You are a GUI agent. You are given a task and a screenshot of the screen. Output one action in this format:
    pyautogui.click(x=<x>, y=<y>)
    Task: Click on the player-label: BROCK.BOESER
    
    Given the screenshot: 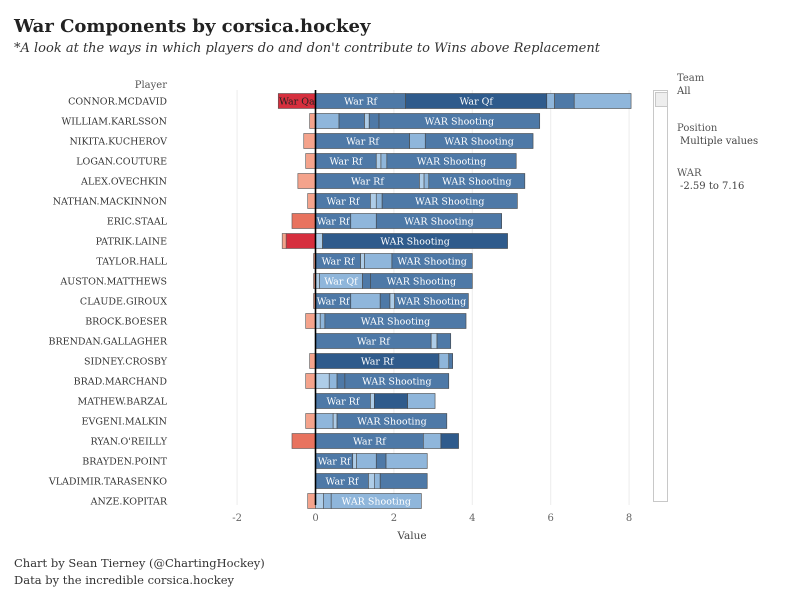 What is the action you would take?
    pyautogui.click(x=126, y=322)
    